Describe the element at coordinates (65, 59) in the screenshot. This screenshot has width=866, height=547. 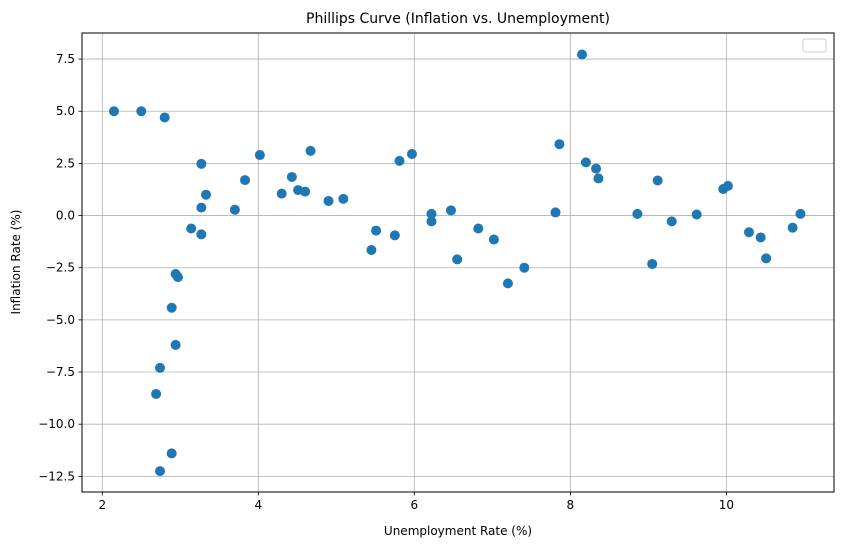
I see `y-tick-label: 7.5` at that location.